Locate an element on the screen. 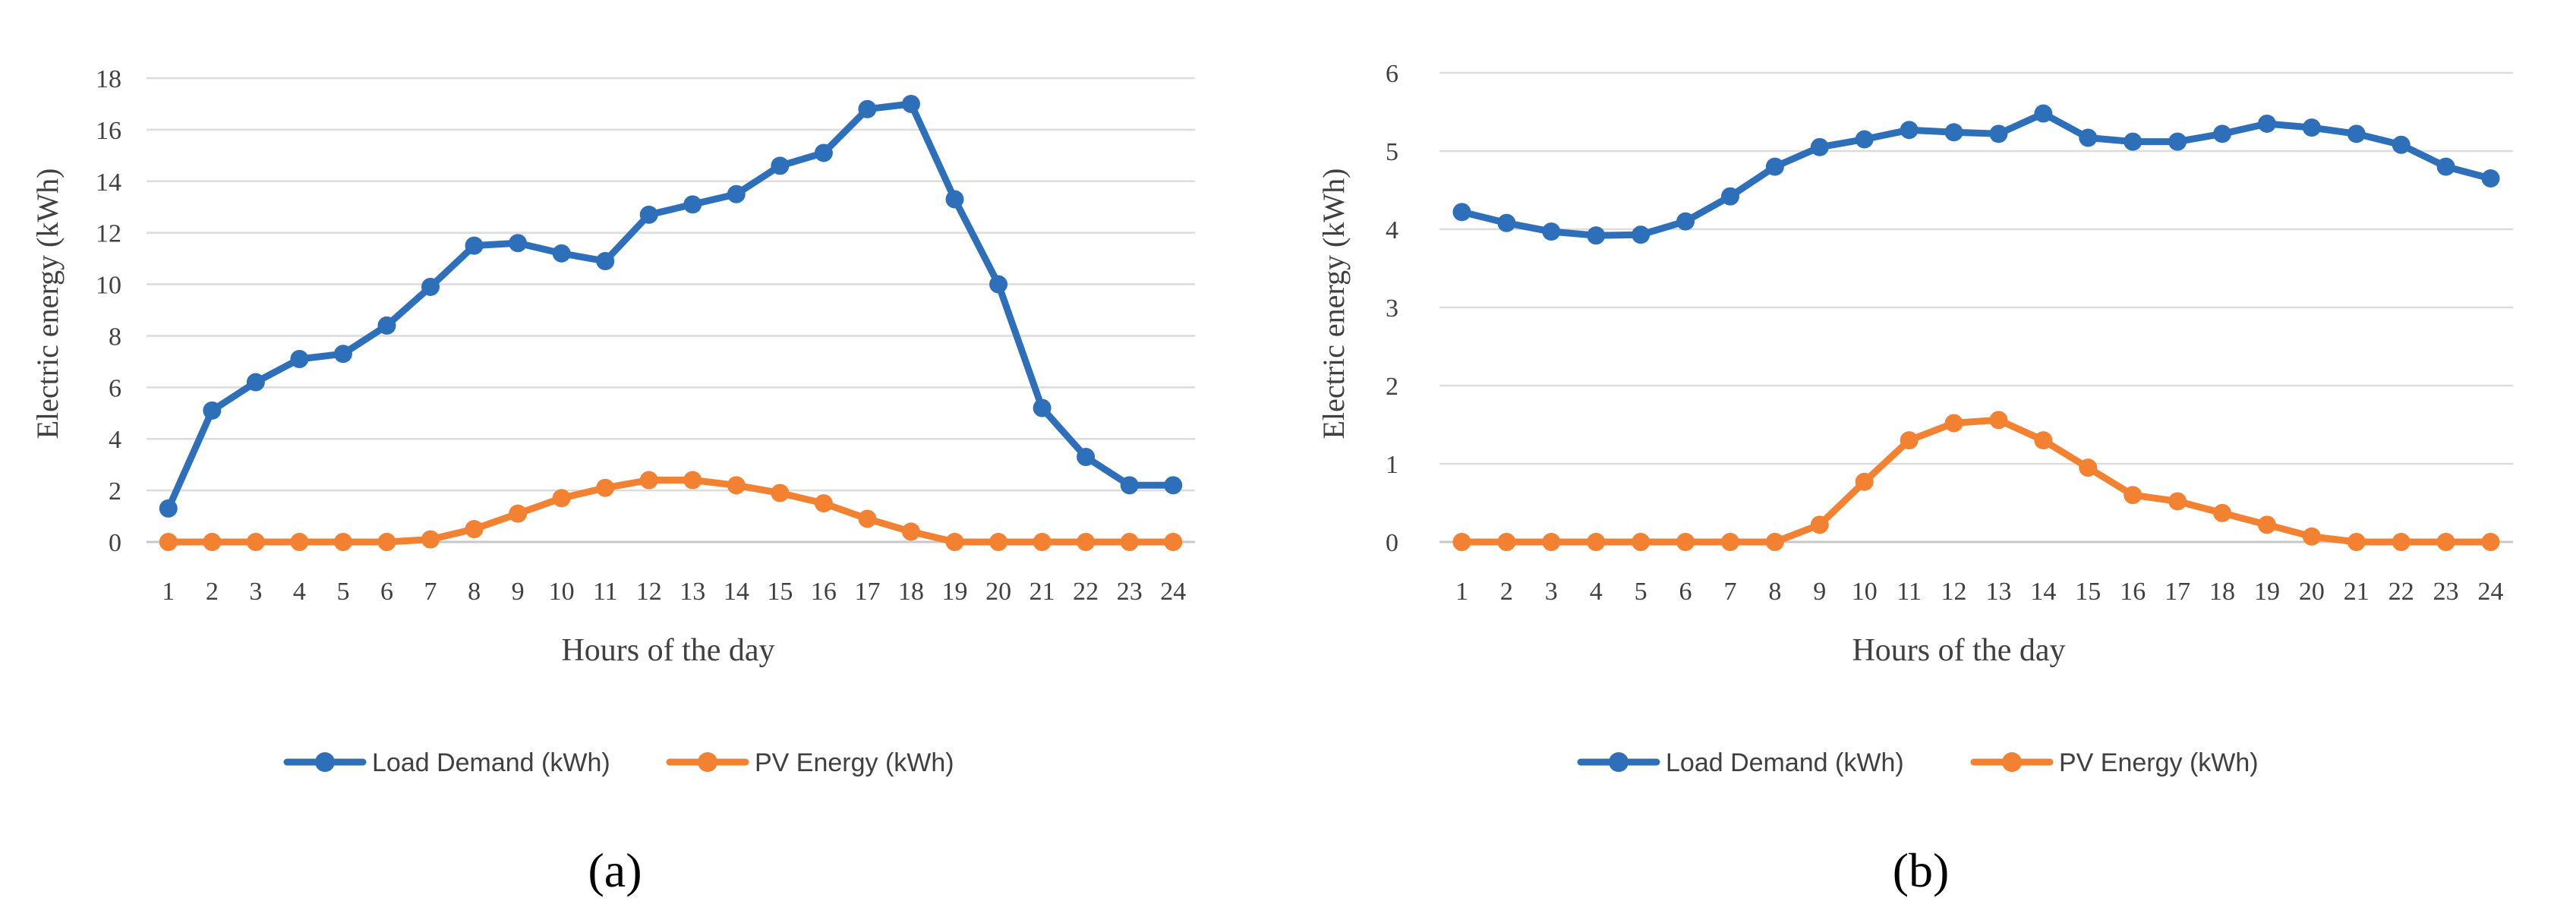  y-tick-label: 8 is located at coordinates (115, 337).